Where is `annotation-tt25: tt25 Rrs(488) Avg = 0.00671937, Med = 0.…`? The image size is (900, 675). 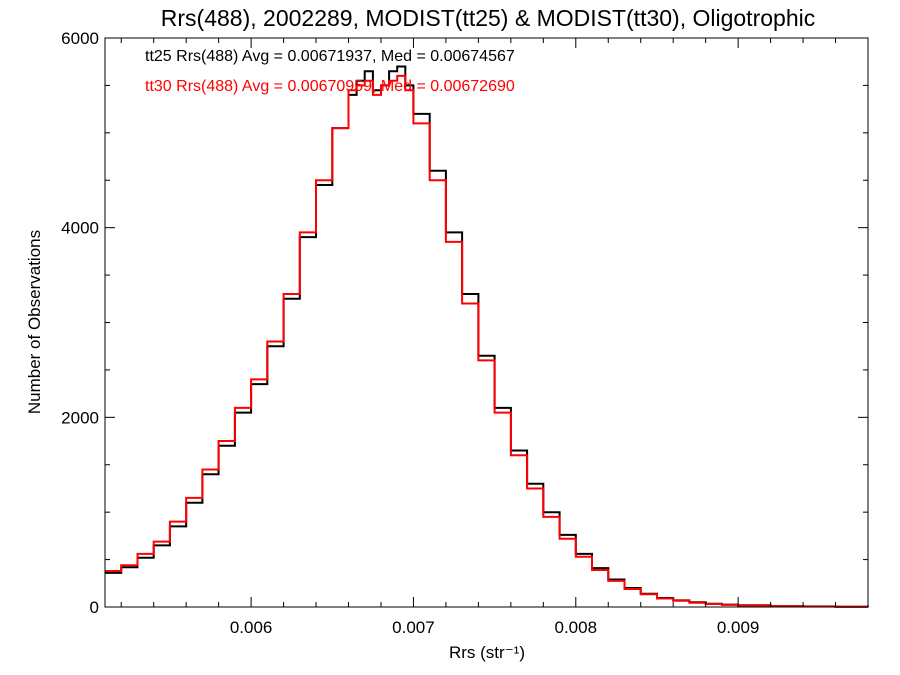
annotation-tt25: tt25 Rrs(488) Avg = 0.00671937, Med = 0.… is located at coordinates (330, 56).